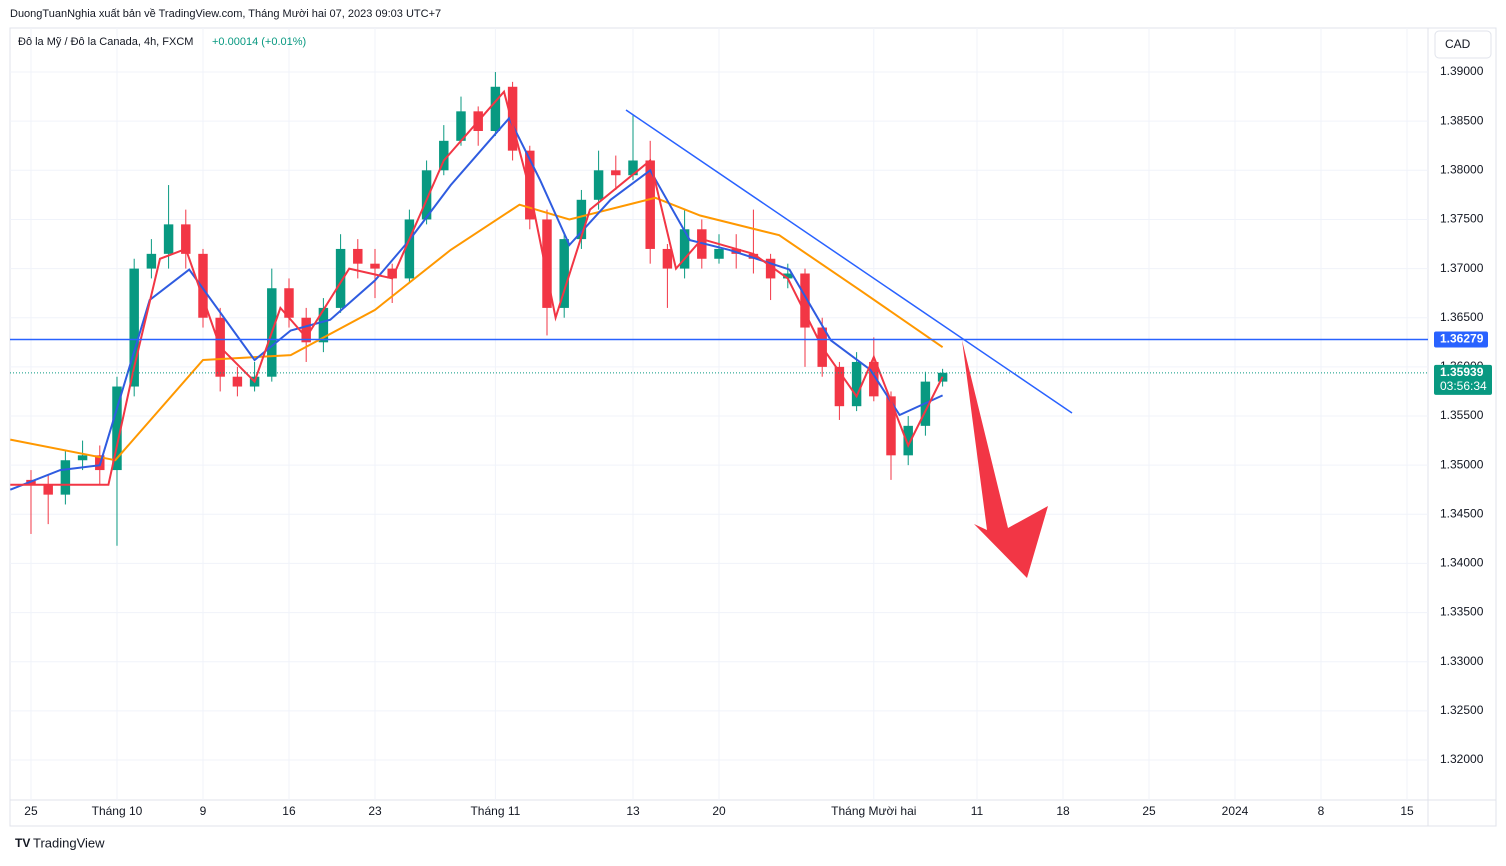 The height and width of the screenshot is (866, 1506). Describe the element at coordinates (1462, 710) in the screenshot. I see `y-tick-label: 1.32500` at that location.